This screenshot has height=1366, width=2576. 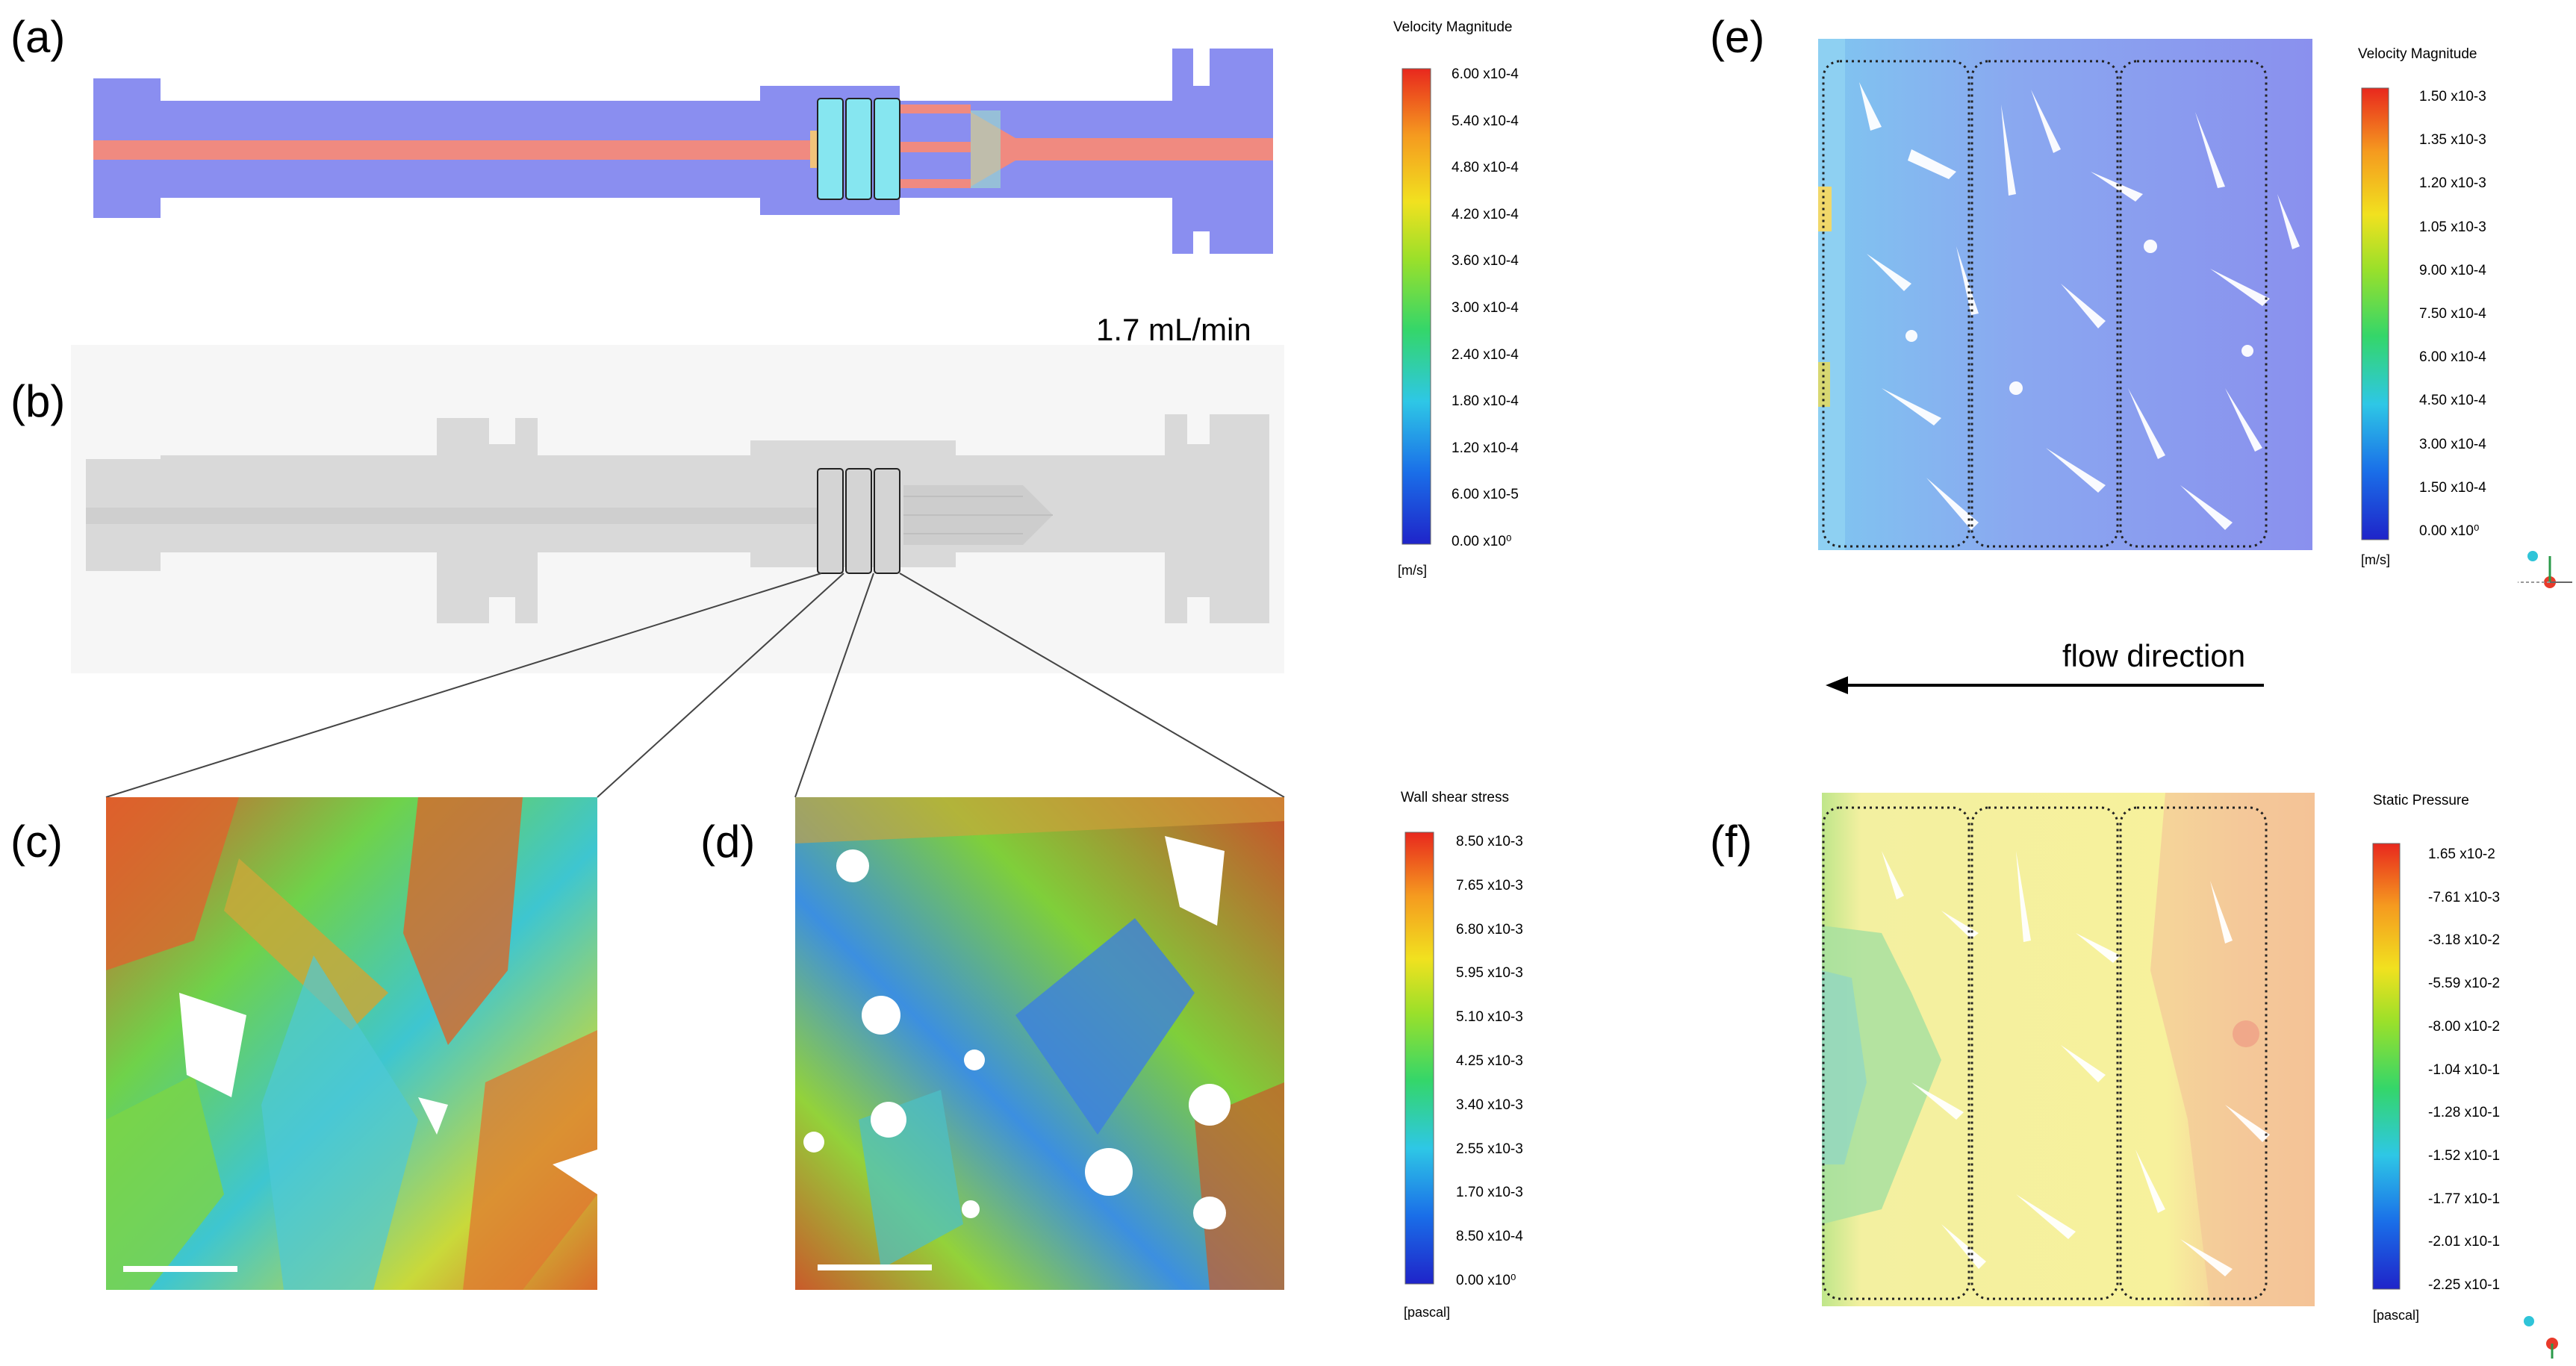 What do you see at coordinates (2417, 54) in the screenshot?
I see `colorbar-velocity-e-title: Velocity Magnitude` at bounding box center [2417, 54].